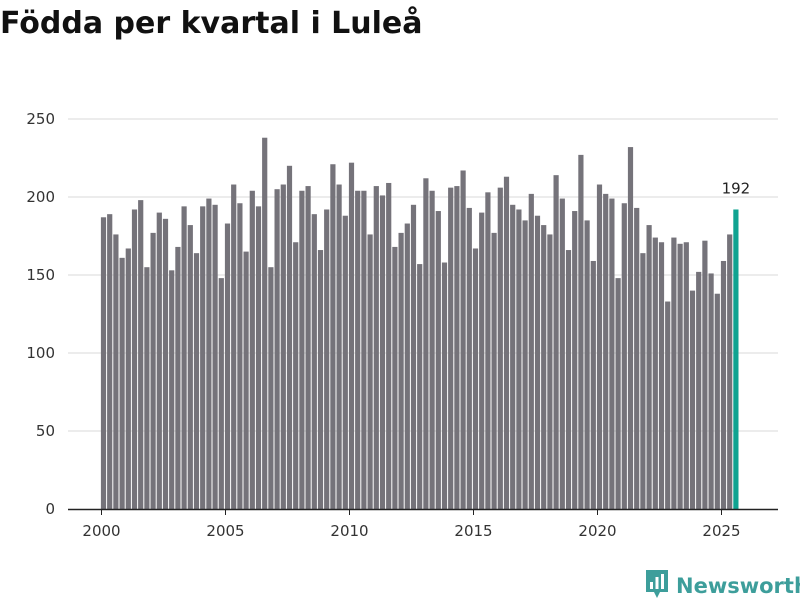  Describe the element at coordinates (45, 431) in the screenshot. I see `y-tick-label: 50` at that location.